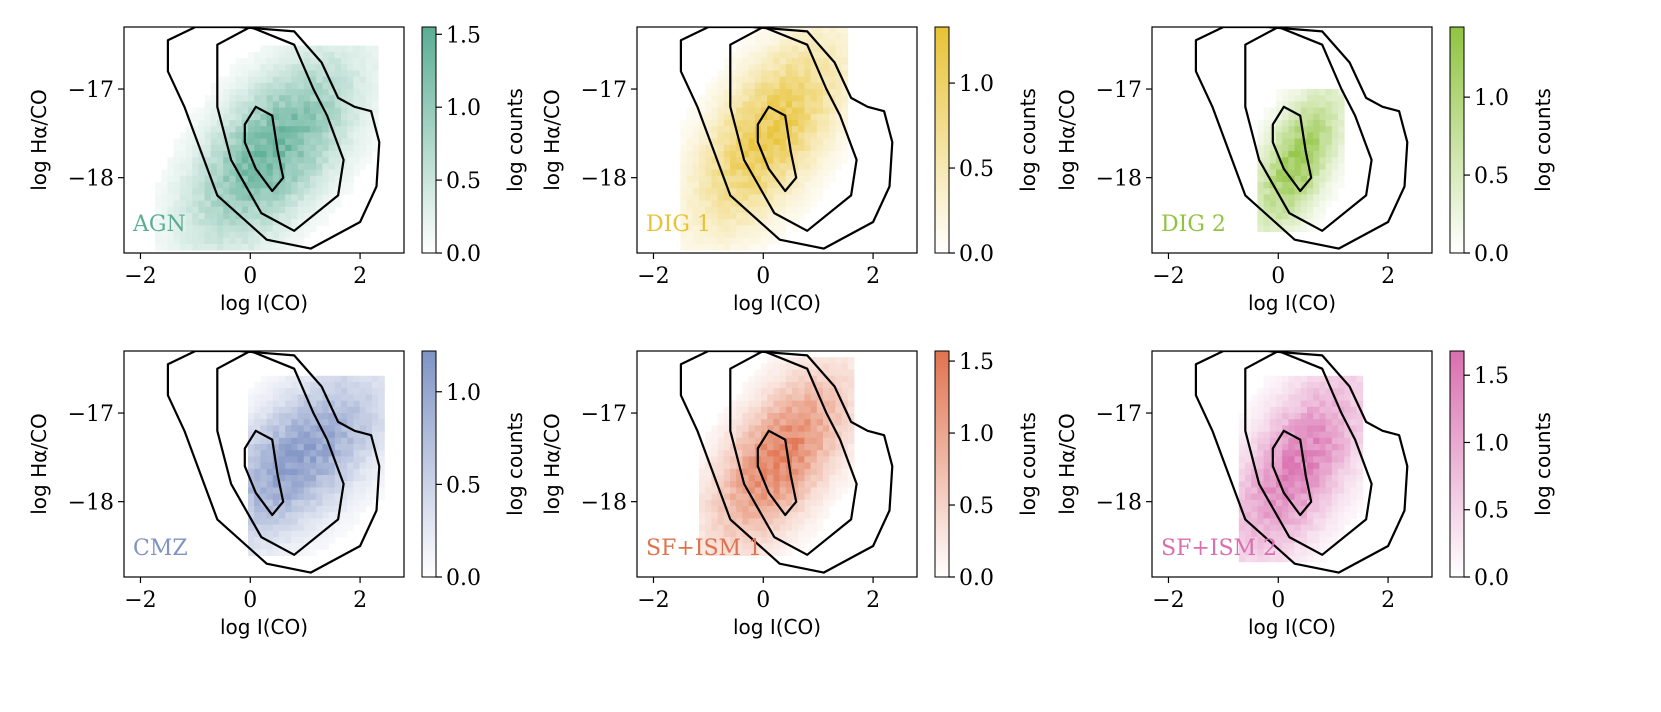 This screenshot has height=712, width=1661. What do you see at coordinates (360, 276) in the screenshot?
I see `x-tick-label: 2` at bounding box center [360, 276].